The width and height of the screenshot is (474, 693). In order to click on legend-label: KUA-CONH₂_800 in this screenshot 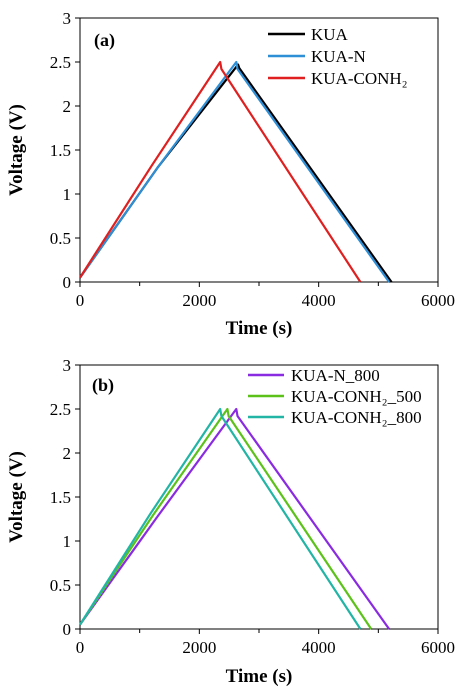, I will do `click(356, 417)`.